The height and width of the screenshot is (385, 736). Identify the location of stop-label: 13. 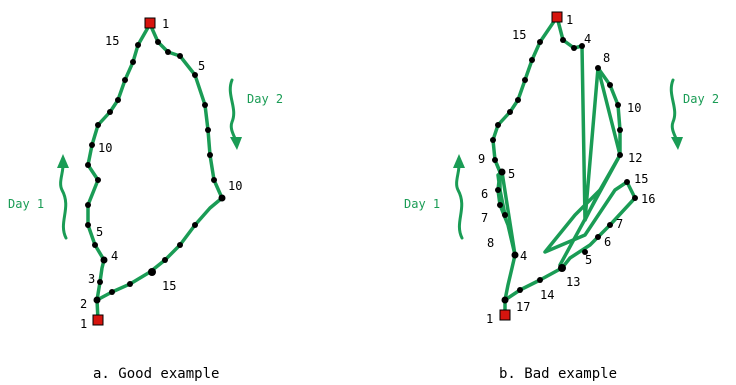
(573, 282).